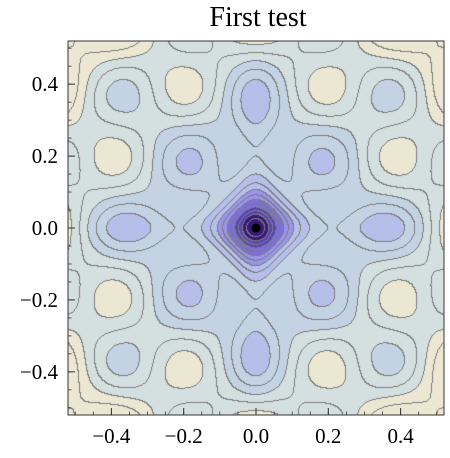 The height and width of the screenshot is (458, 450). Describe the element at coordinates (184, 436) in the screenshot. I see `x-tick-label: −0.2` at that location.